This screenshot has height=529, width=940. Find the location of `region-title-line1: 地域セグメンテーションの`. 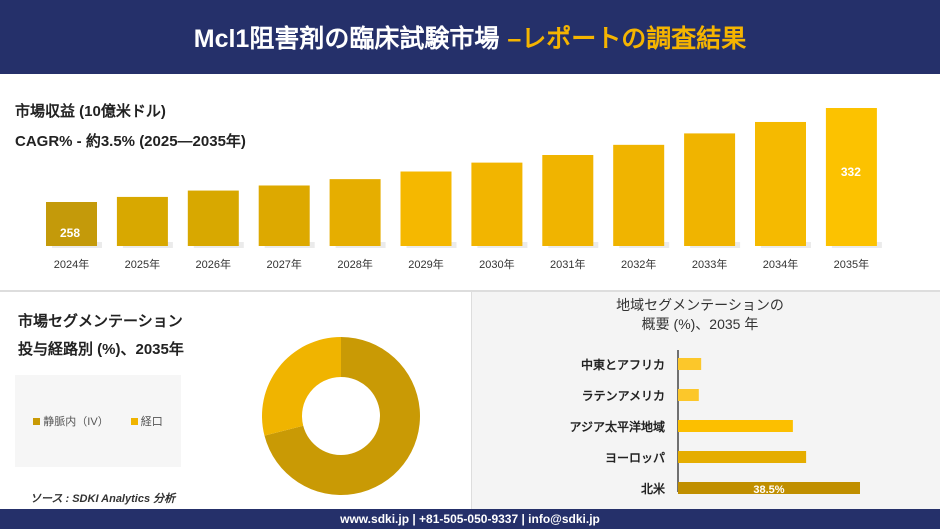

region-title-line1: 地域セグメンテーションの is located at coordinates (700, 305).